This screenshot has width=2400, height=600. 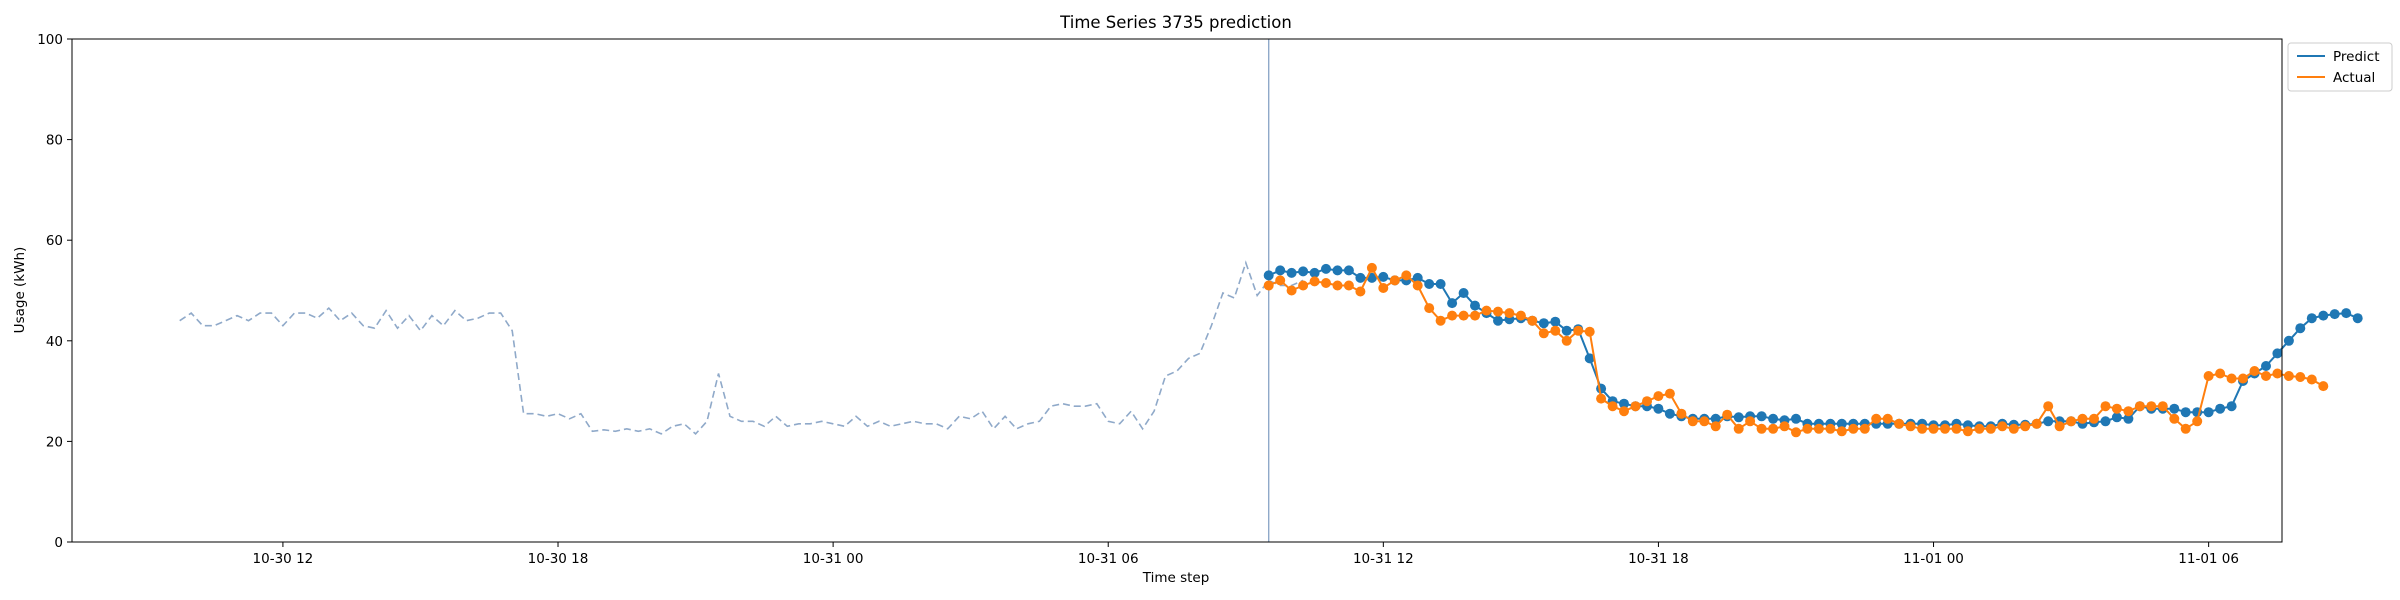 I want to click on x-tick-label: 10-31 00, so click(x=833, y=559).